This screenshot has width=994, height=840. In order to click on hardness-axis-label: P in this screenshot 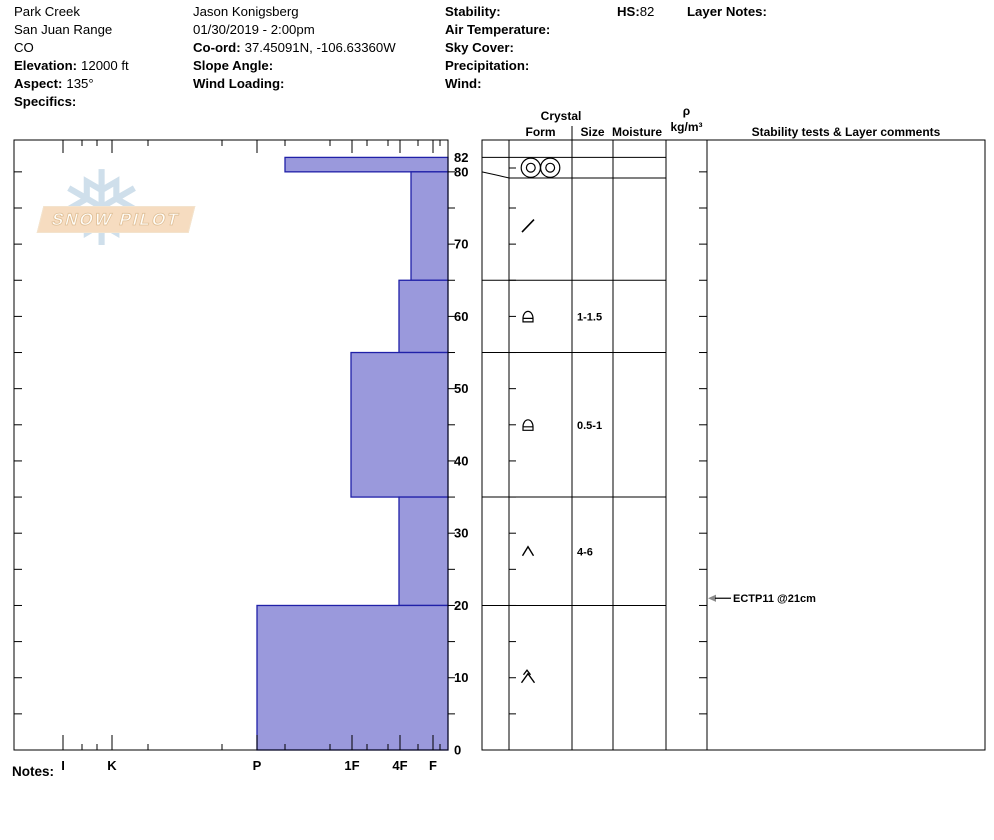, I will do `click(257, 765)`.